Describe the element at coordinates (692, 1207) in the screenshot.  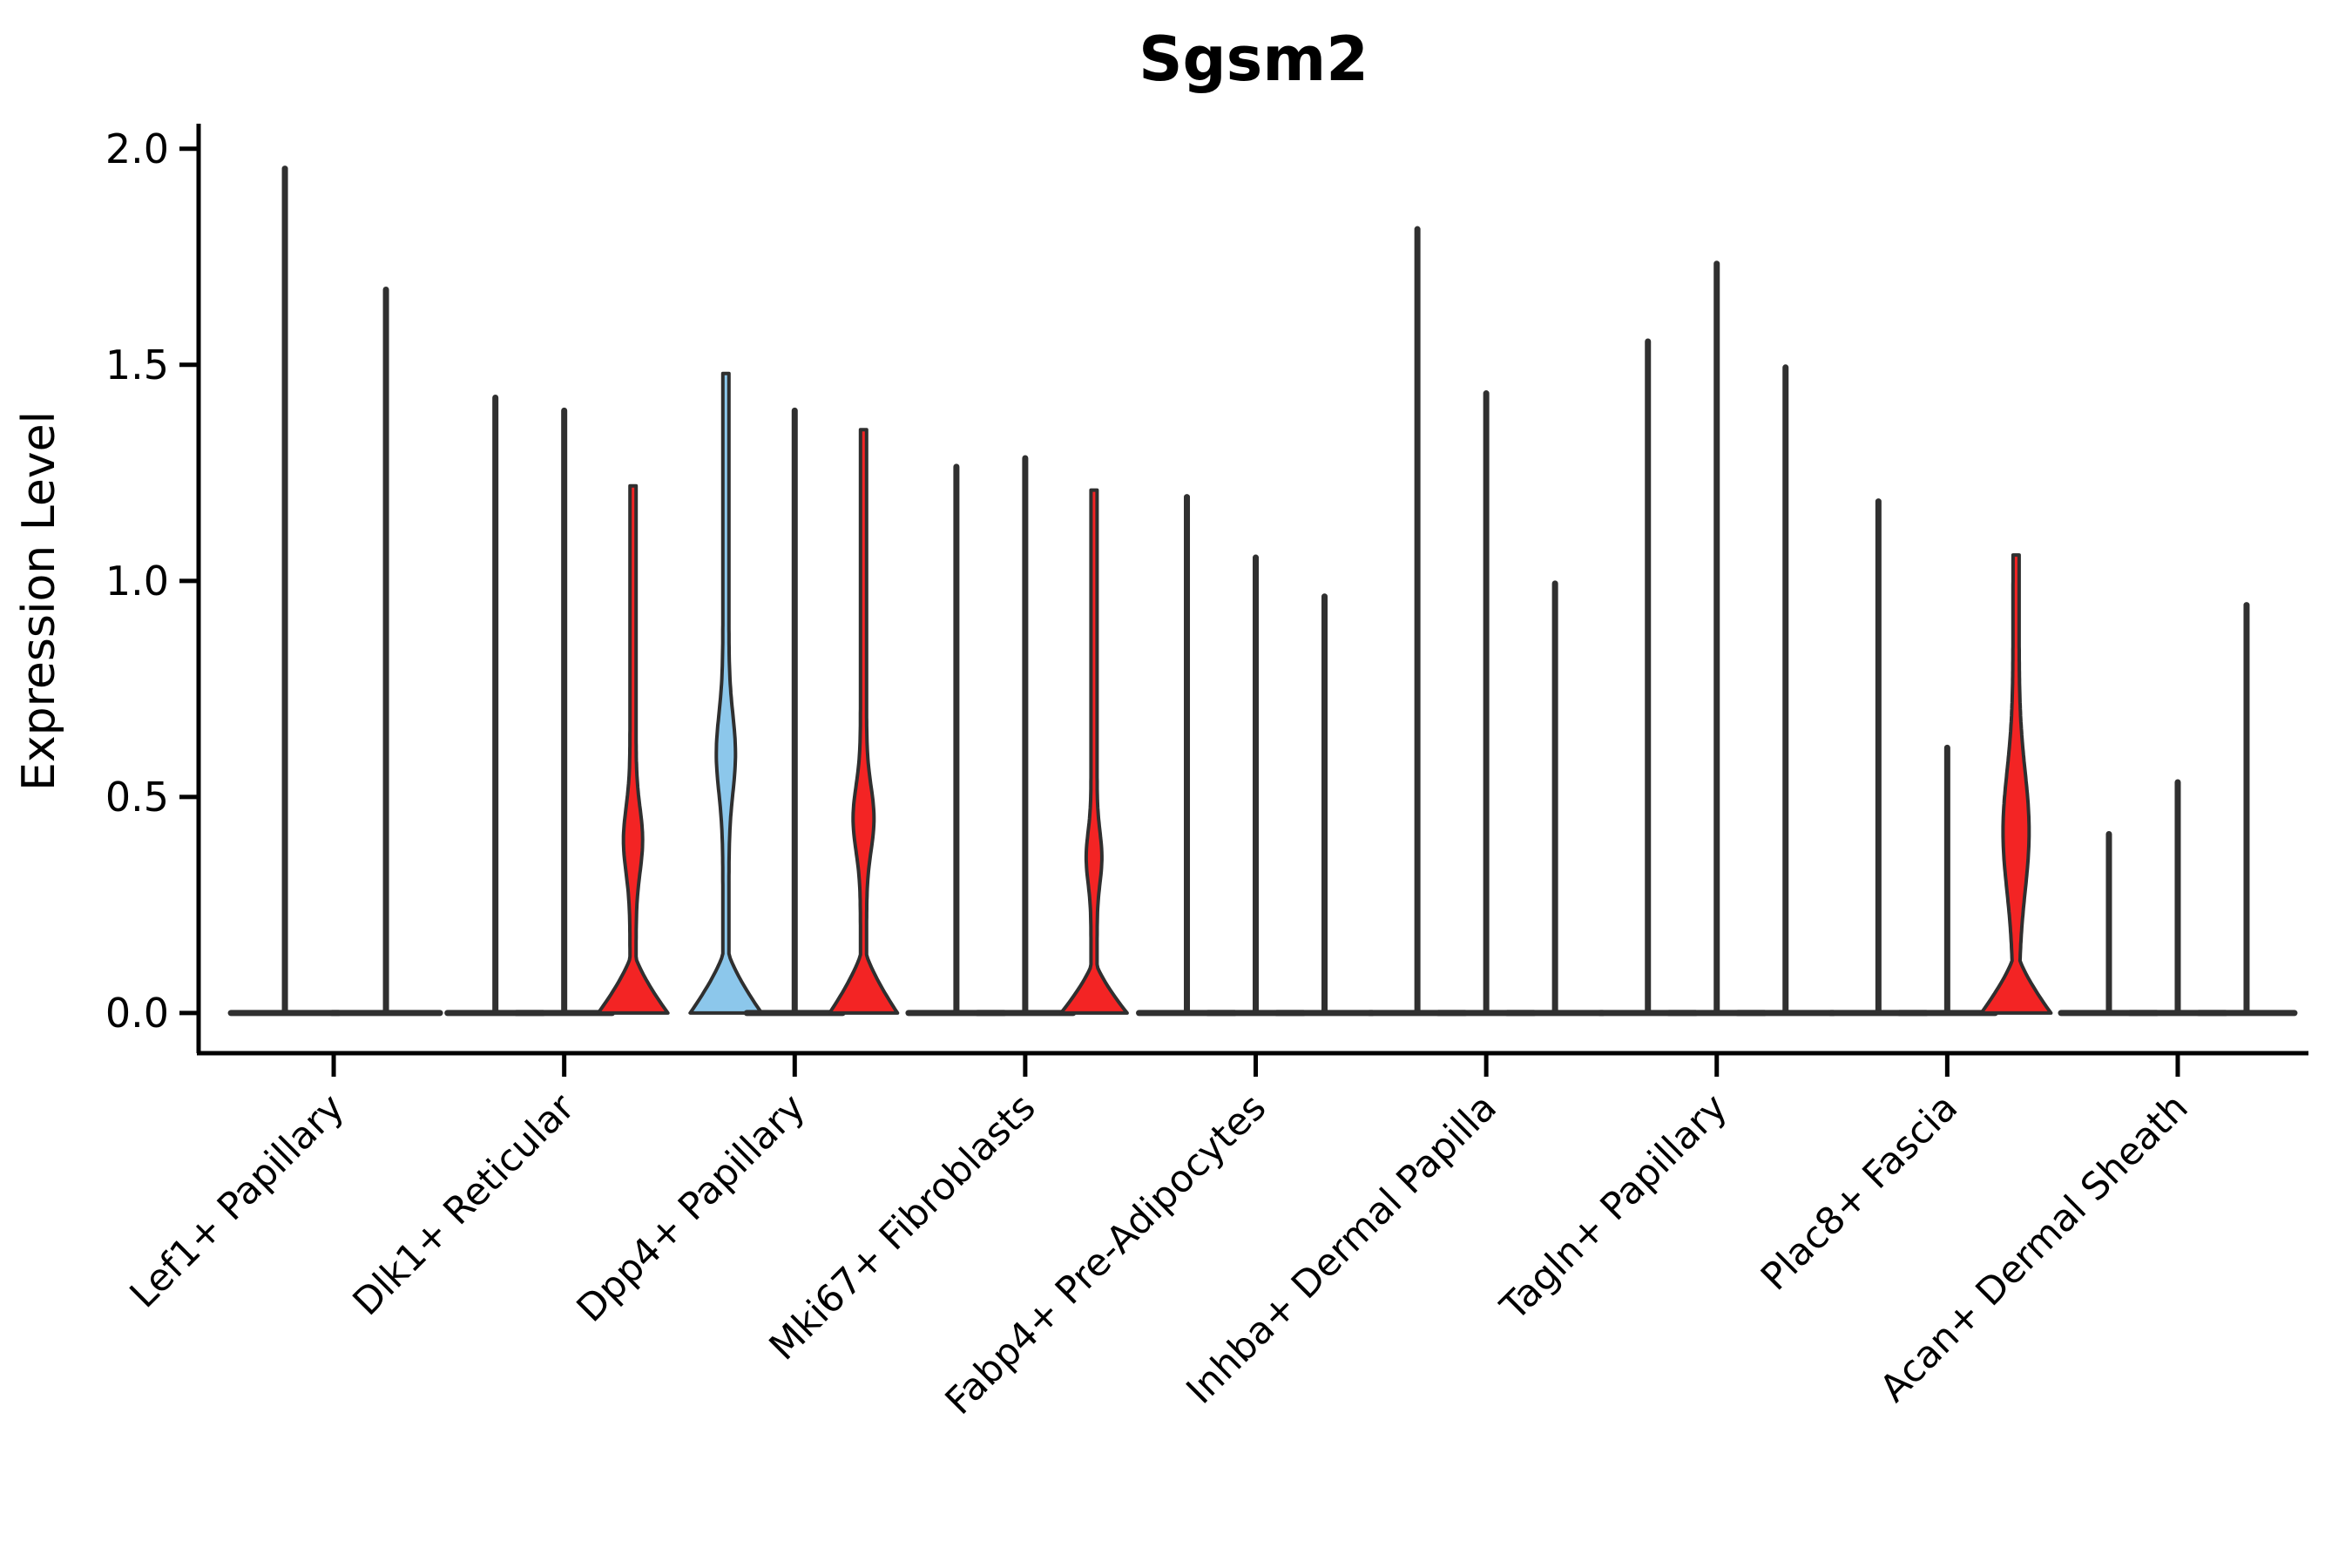
I see `x-tick-label: Dpp4+ Papillary` at that location.